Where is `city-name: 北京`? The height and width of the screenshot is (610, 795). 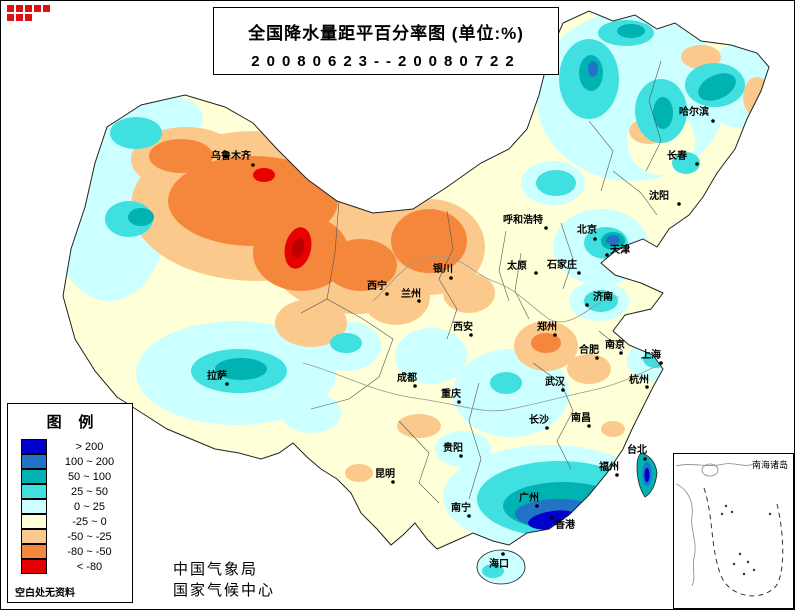 city-name: 北京 is located at coordinates (587, 229).